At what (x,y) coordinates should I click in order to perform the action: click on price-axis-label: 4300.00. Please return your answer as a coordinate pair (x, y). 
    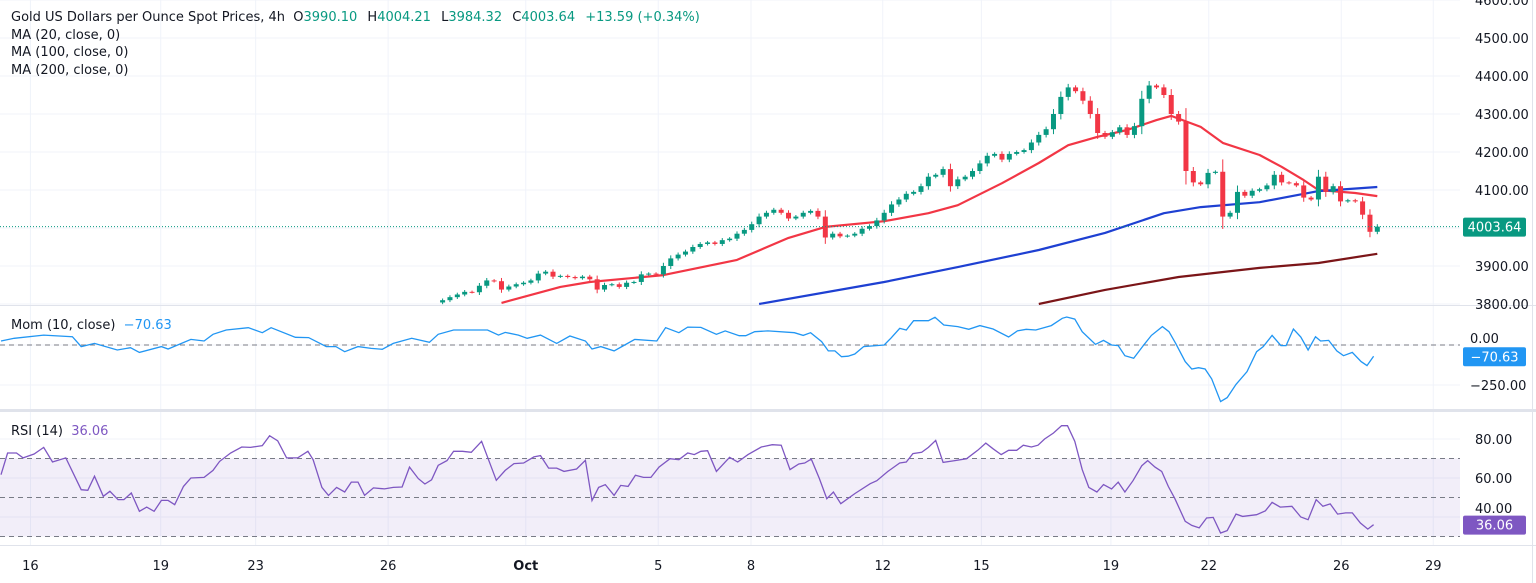
    Looking at the image, I should click on (1502, 115).